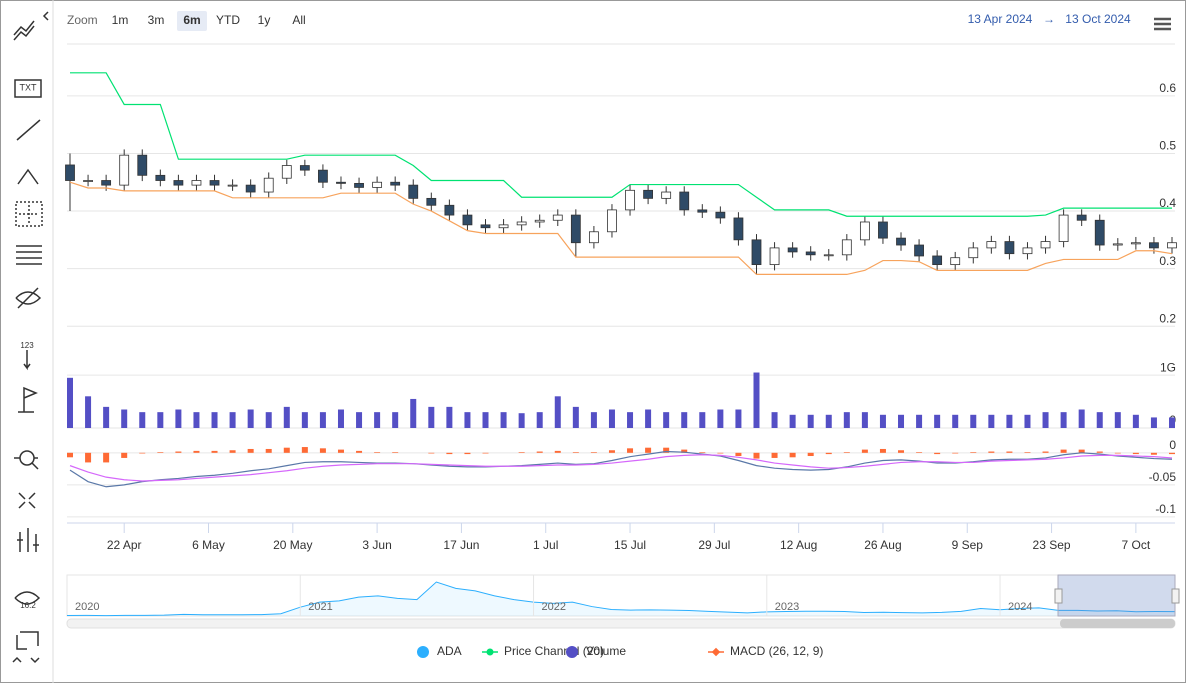  Describe the element at coordinates (28, 399) in the screenshot. I see `flag-icon` at that location.